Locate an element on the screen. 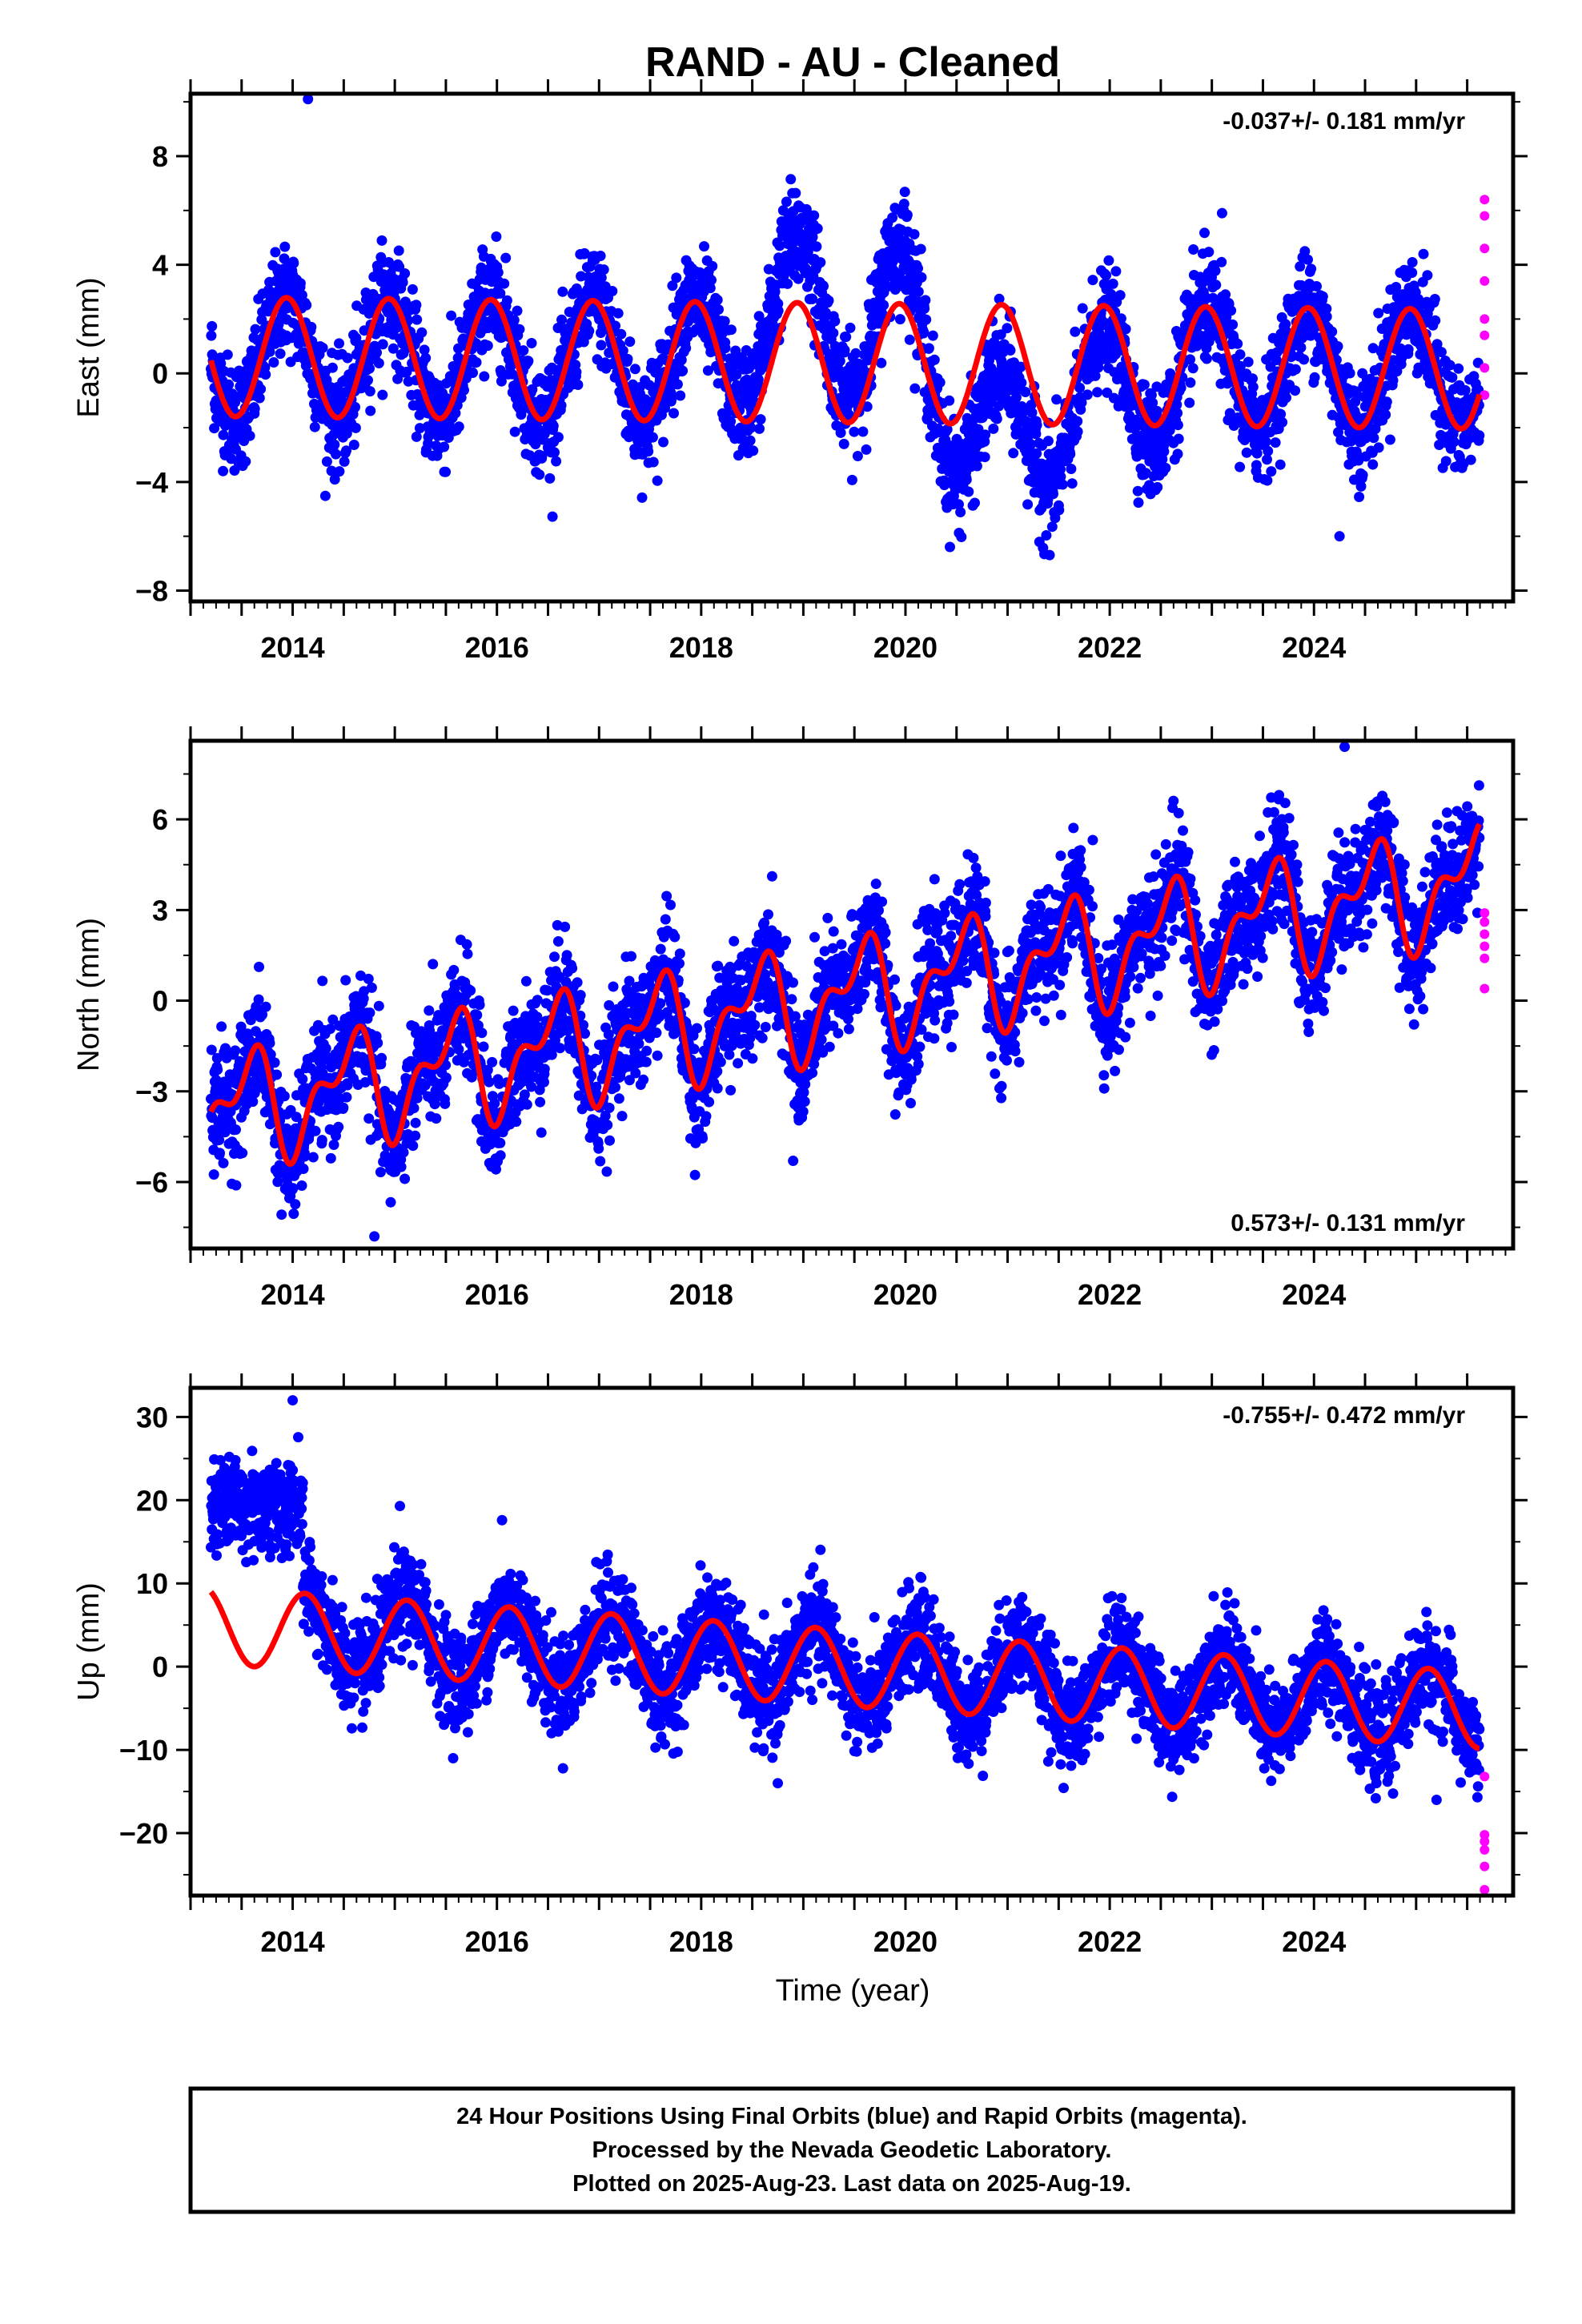  x-tick-label: 2022 is located at coordinates (1110, 647).